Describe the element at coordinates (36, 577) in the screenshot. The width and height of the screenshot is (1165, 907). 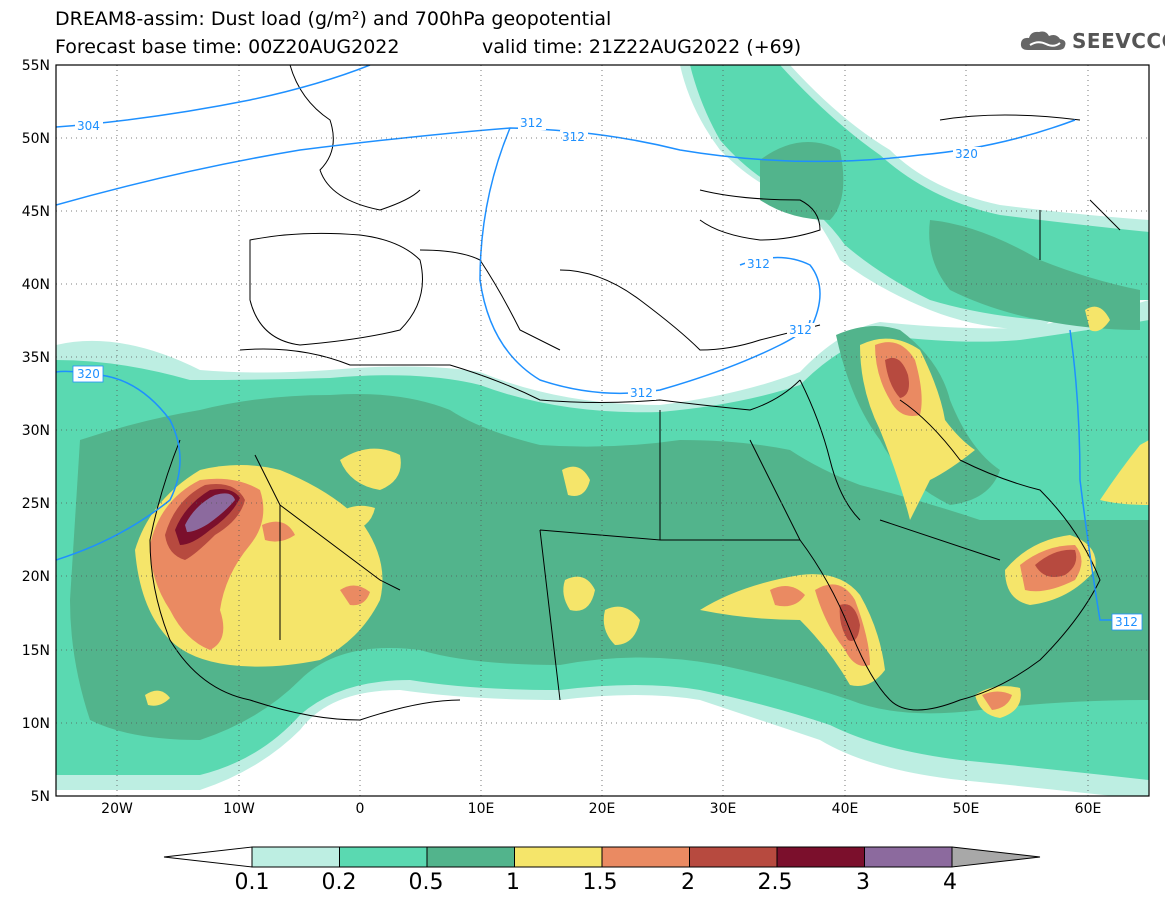
I see `lat-tick-label: 20N` at that location.